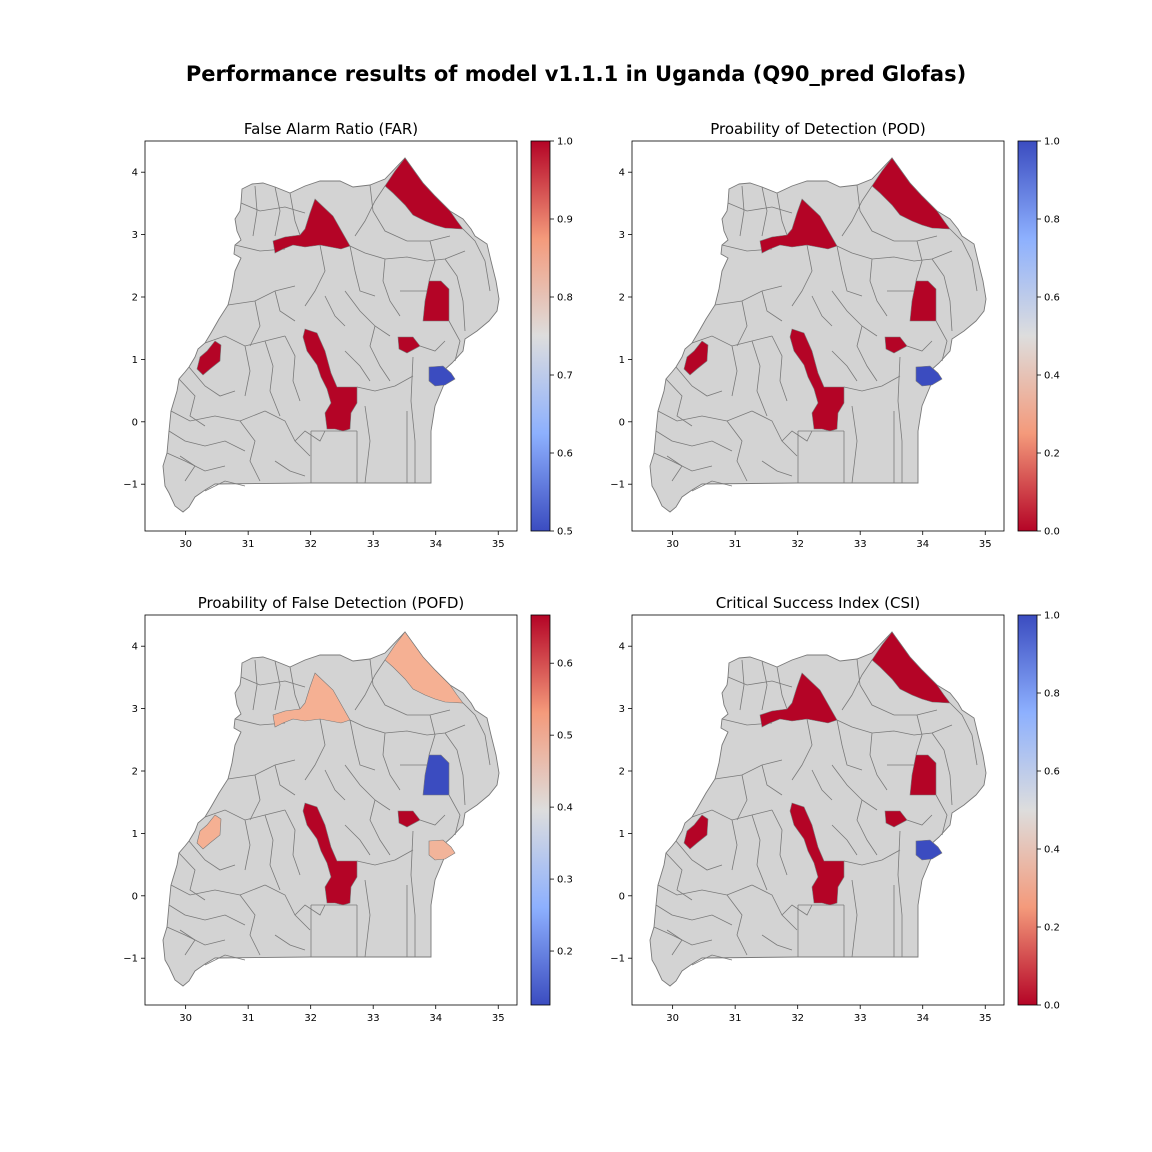 Image resolution: width=1152 pixels, height=1152 pixels. Describe the element at coordinates (424, 193) in the screenshot. I see `district-northeast` at that location.